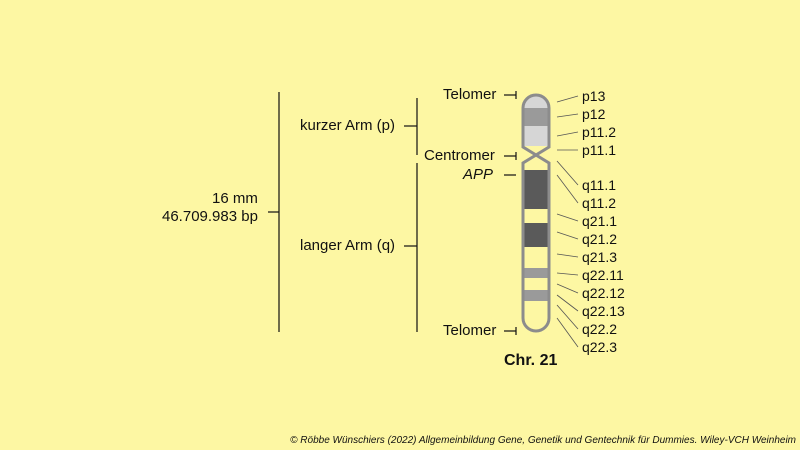 The image size is (800, 450). I want to click on chromosome-title: Chr. 21, so click(531, 360).